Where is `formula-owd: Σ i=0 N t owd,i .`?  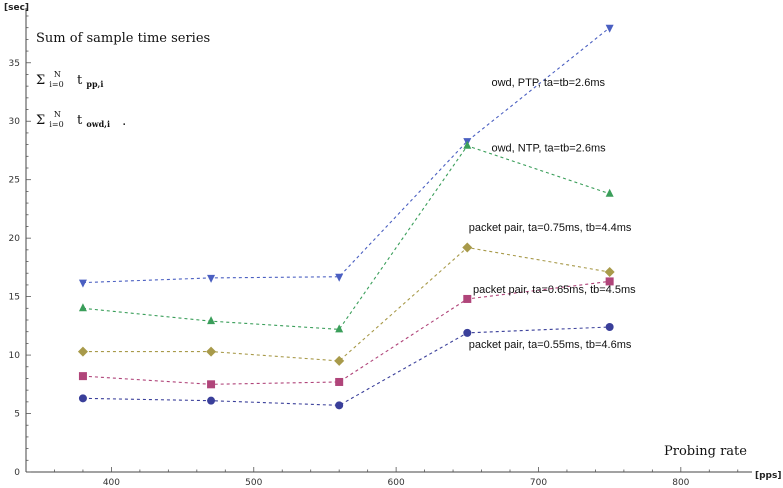
formula-owd: Σ i=0 N t owd,i . is located at coordinates (81, 118).